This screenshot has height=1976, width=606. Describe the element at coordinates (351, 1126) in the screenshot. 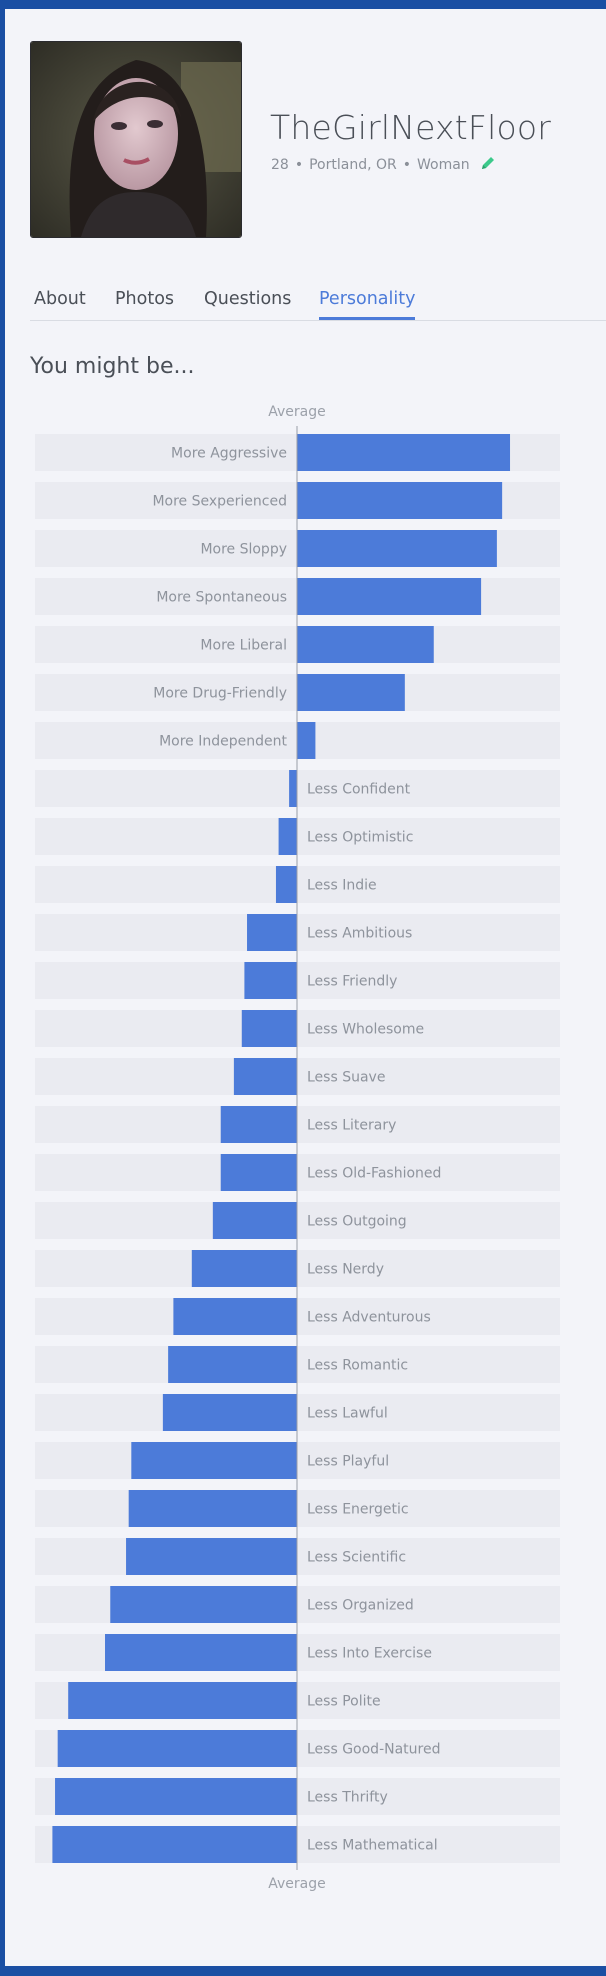

I see `trait-label: Less Literary` at that location.